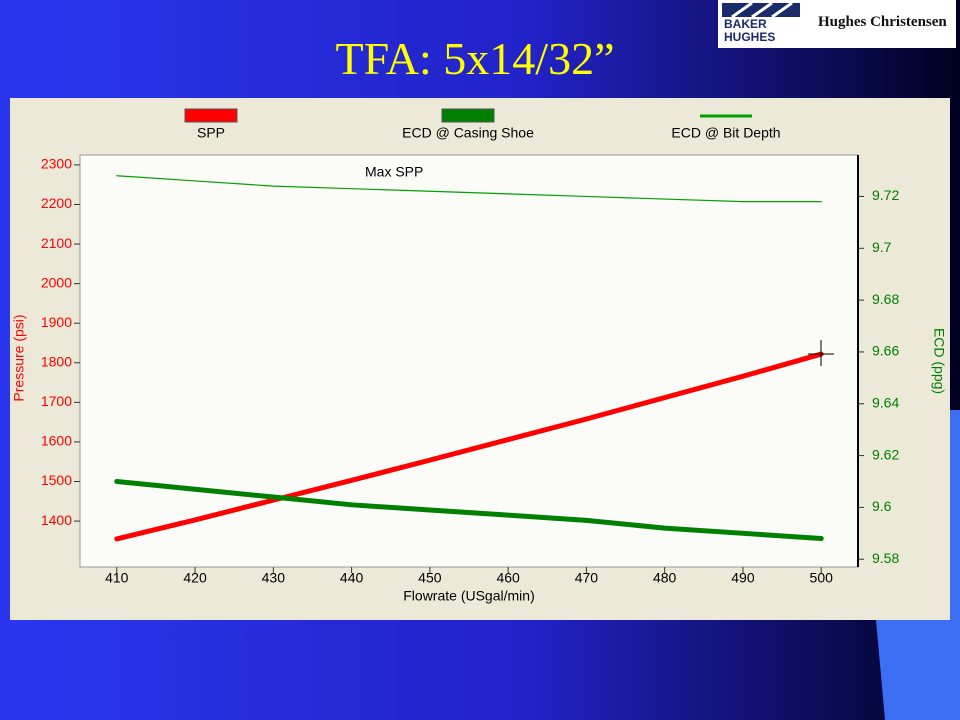 This screenshot has height=720, width=960. Describe the element at coordinates (745, 24) in the screenshot. I see `logo-brand-line: BAKER` at that location.